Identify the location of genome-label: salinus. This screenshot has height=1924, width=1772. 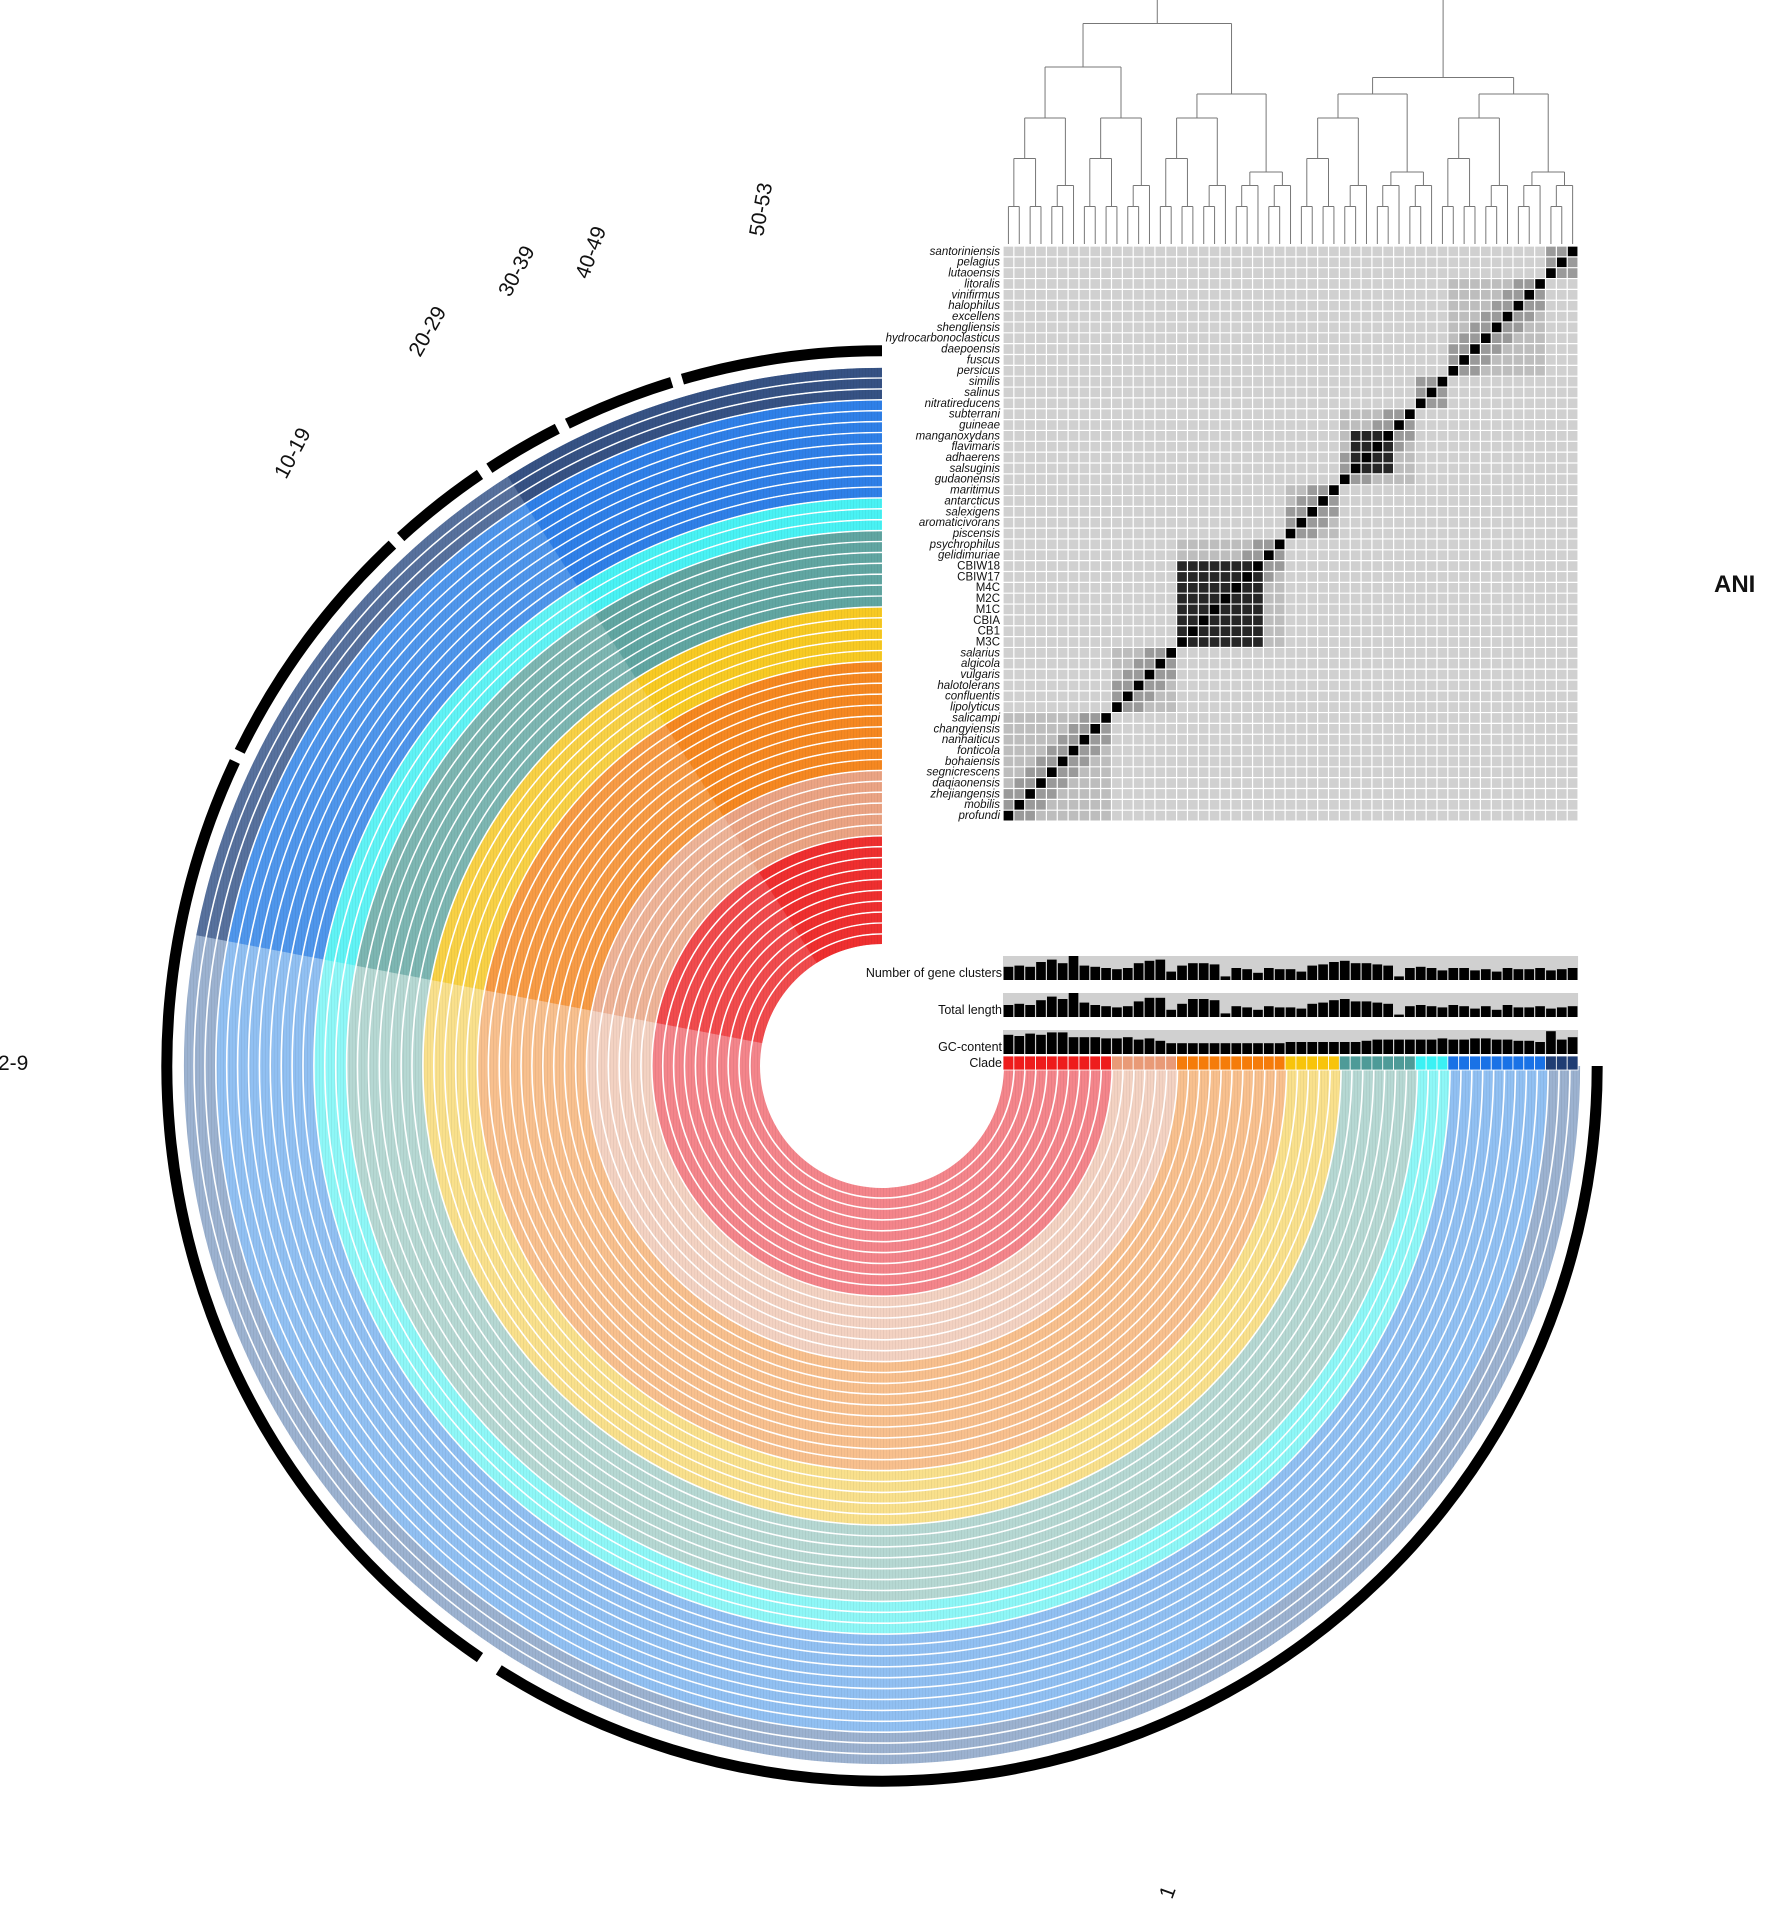
(982, 393).